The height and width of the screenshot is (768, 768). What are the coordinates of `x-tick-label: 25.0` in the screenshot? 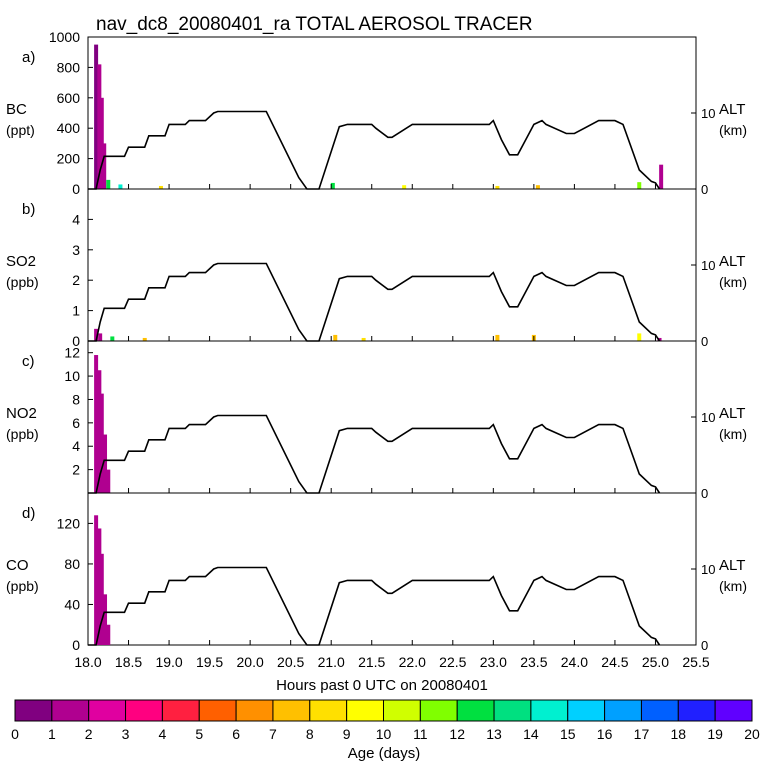 It's located at (655, 662).